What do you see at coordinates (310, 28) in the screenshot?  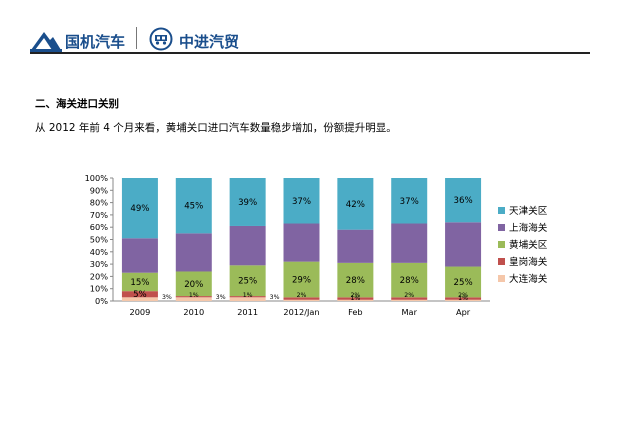 I see `report-header: 国机汽车 中进汽贸` at bounding box center [310, 28].